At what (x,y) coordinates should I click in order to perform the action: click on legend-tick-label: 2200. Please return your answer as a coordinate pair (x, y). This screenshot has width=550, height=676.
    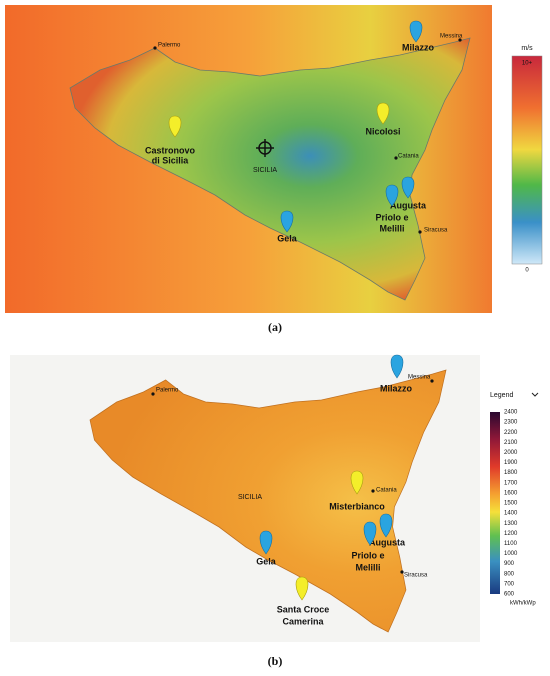
    Looking at the image, I should click on (511, 433).